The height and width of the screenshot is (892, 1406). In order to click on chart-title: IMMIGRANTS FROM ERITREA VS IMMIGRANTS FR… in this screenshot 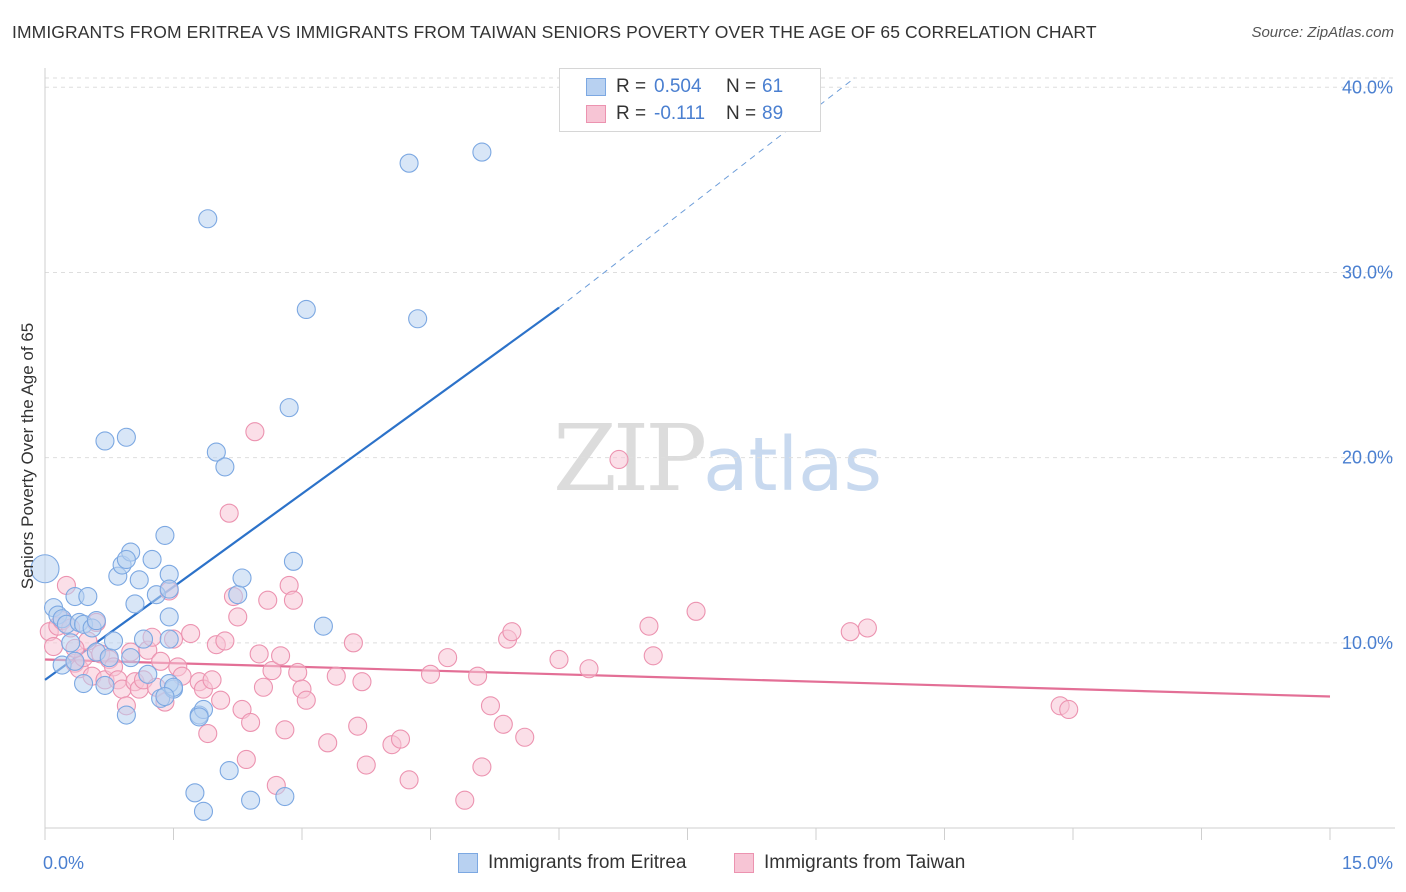, I will do `click(554, 32)`.